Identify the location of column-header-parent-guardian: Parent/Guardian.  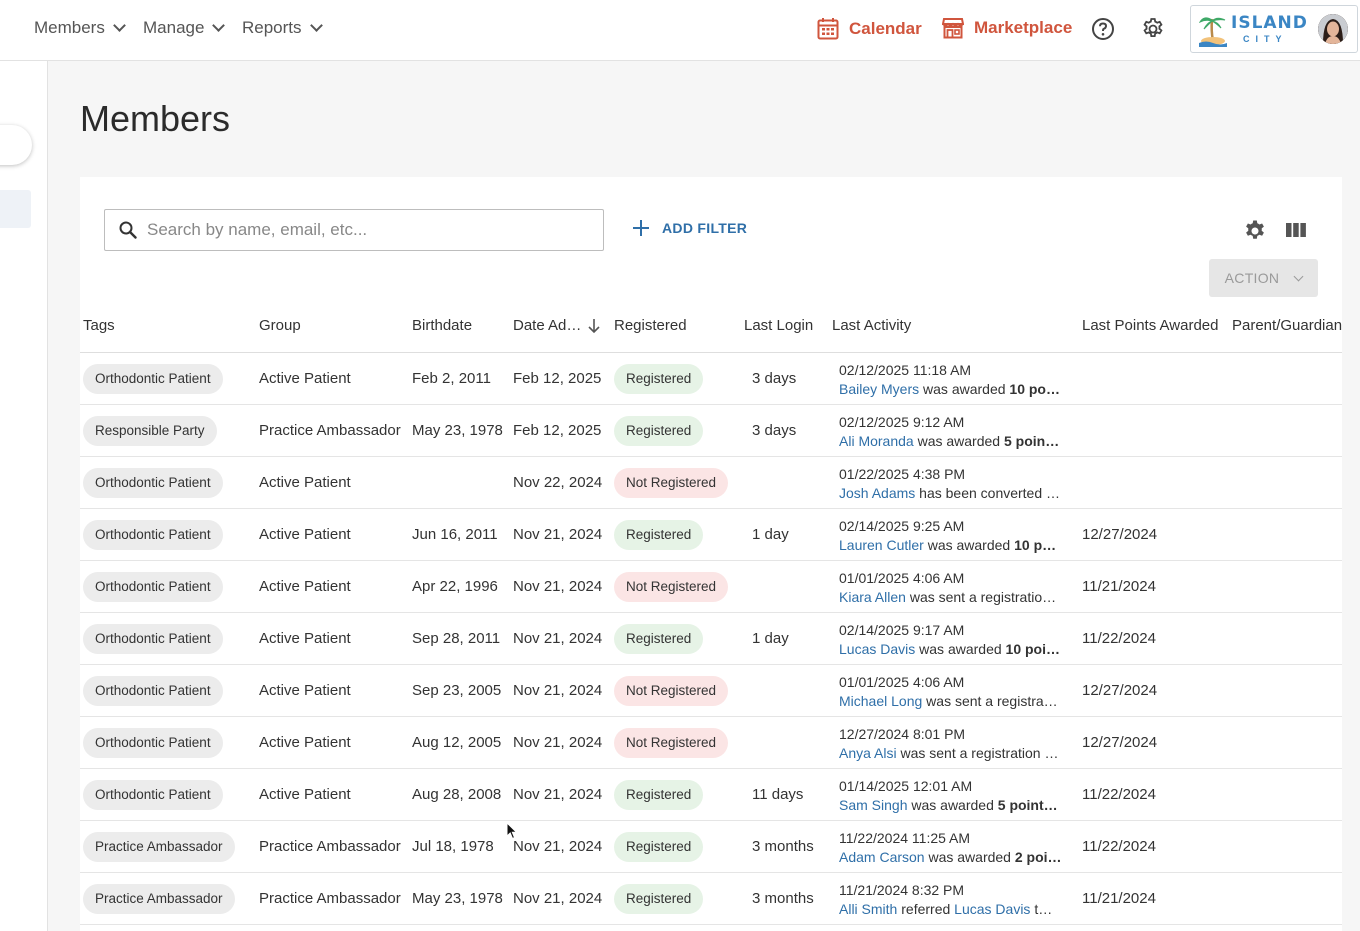
(1287, 325).